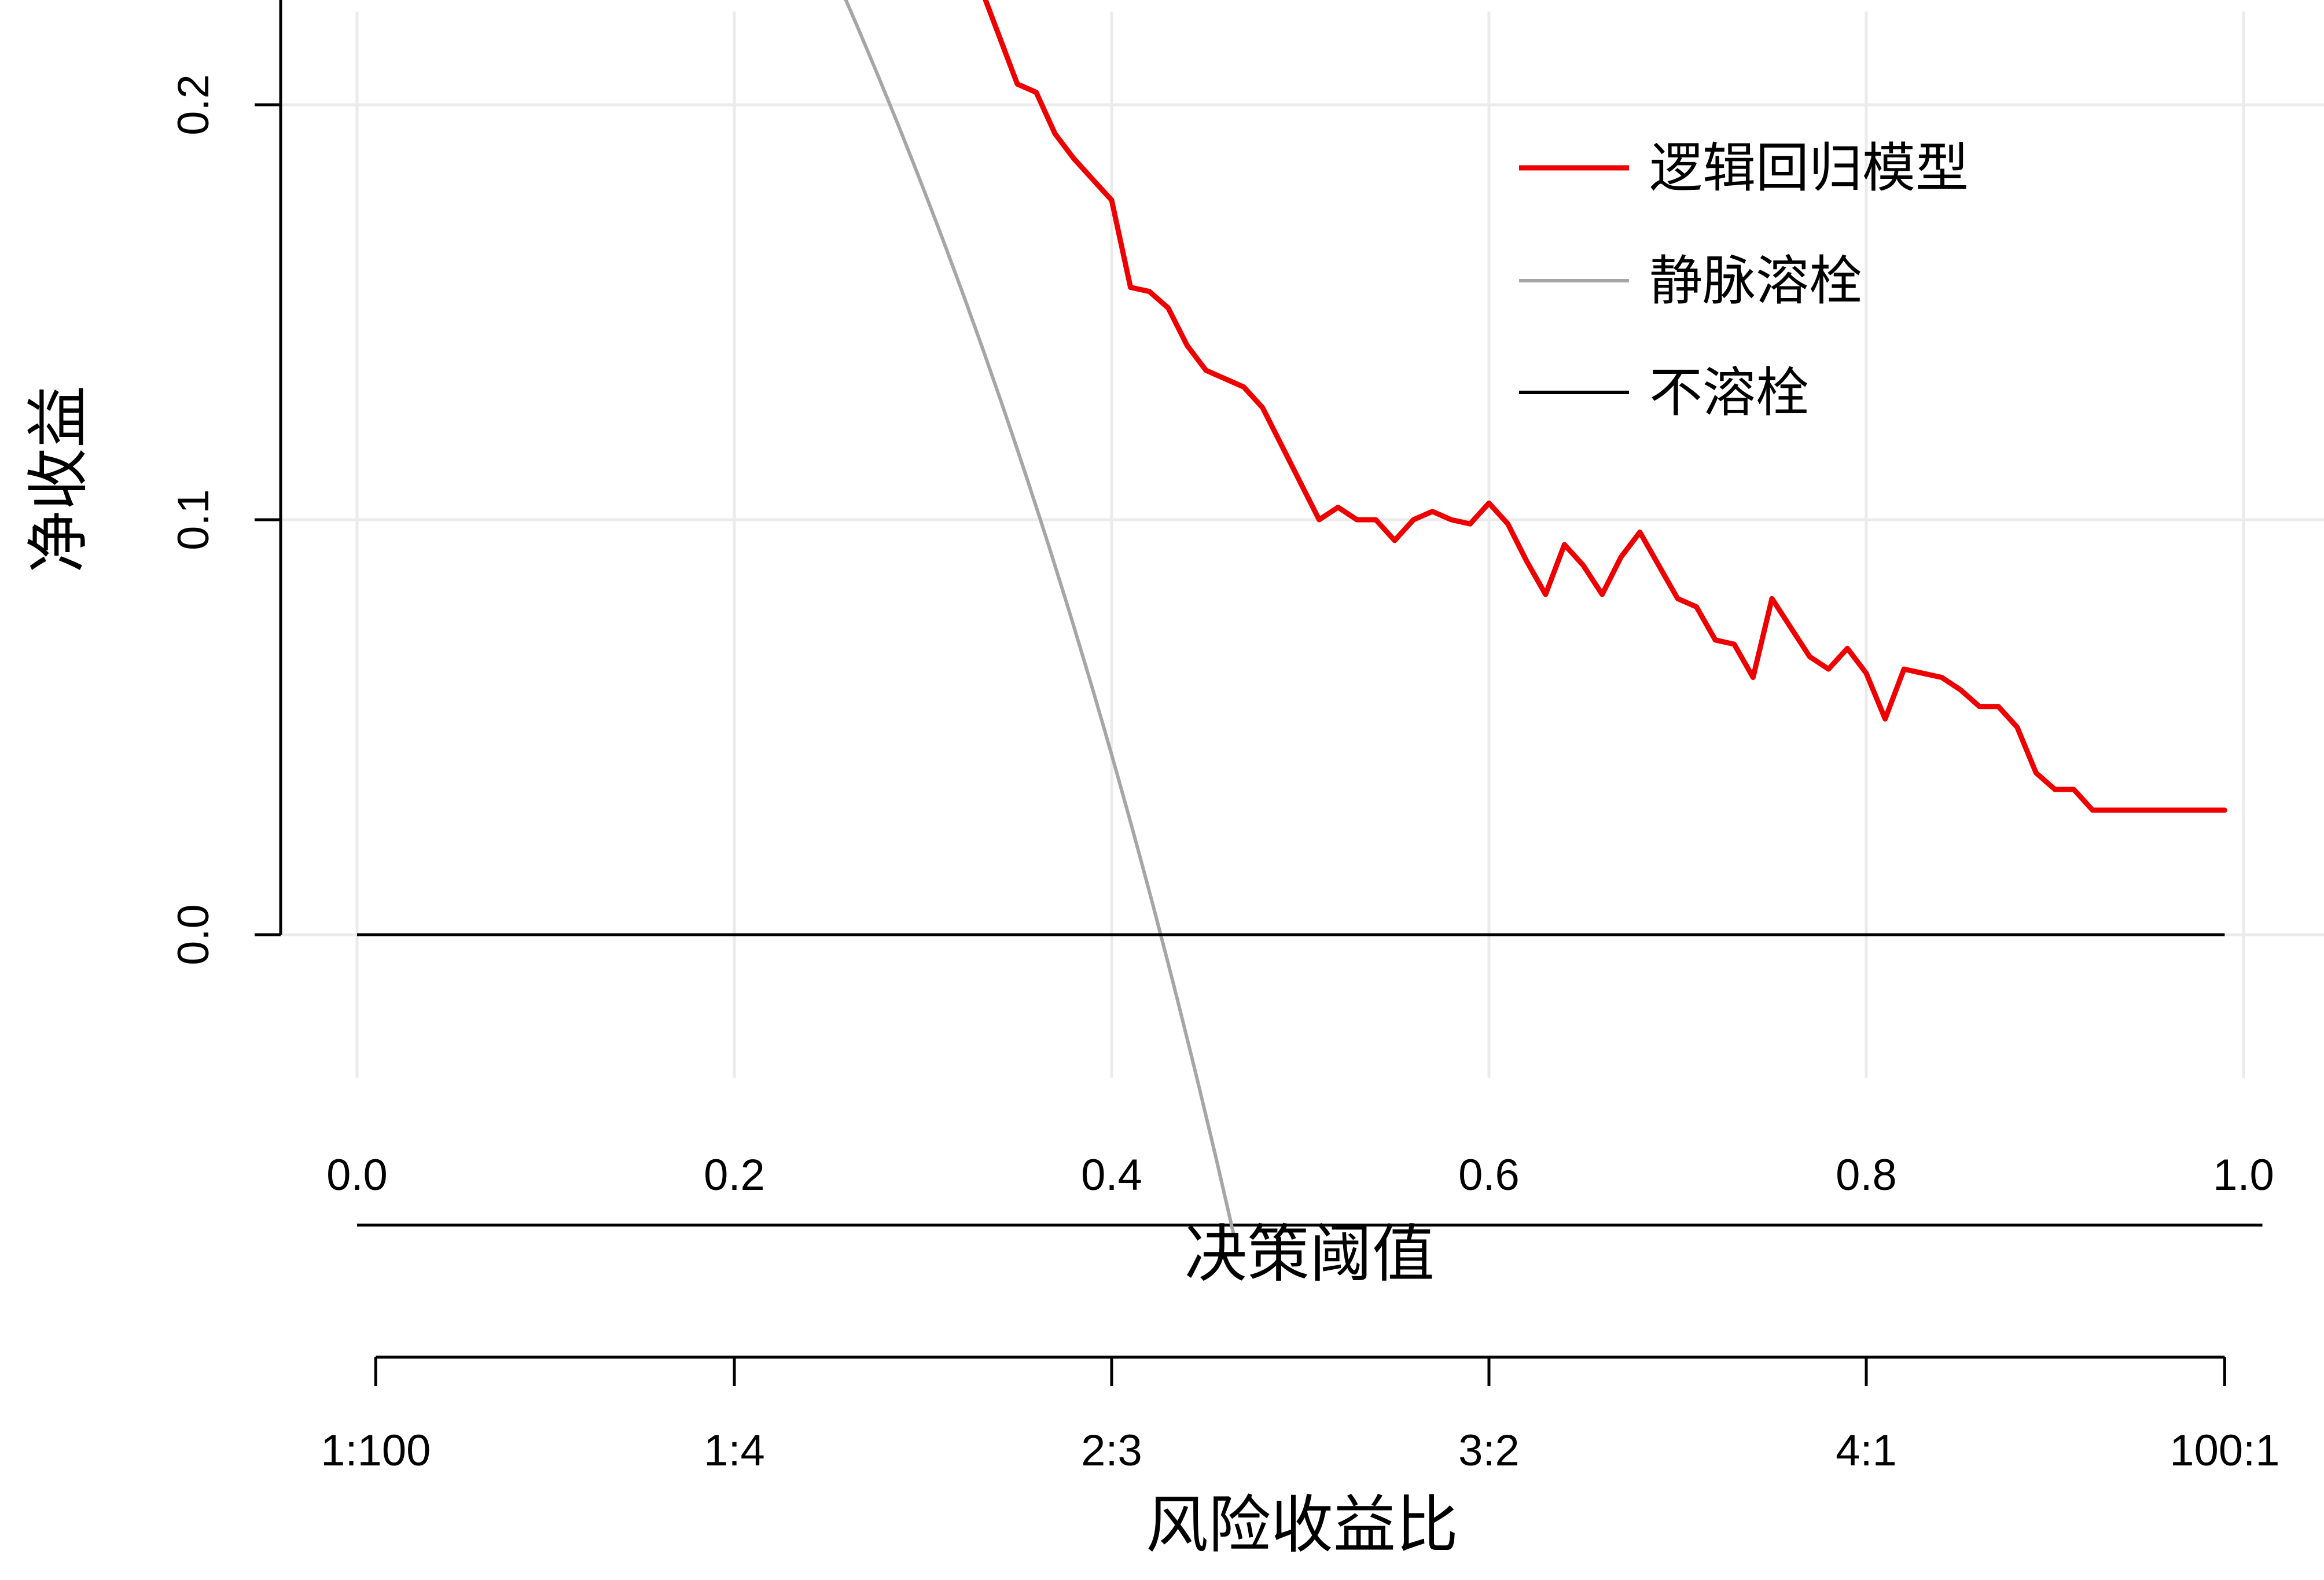  Describe the element at coordinates (1809, 168) in the screenshot. I see `legend-label-0: 逻辑回归模型` at that location.